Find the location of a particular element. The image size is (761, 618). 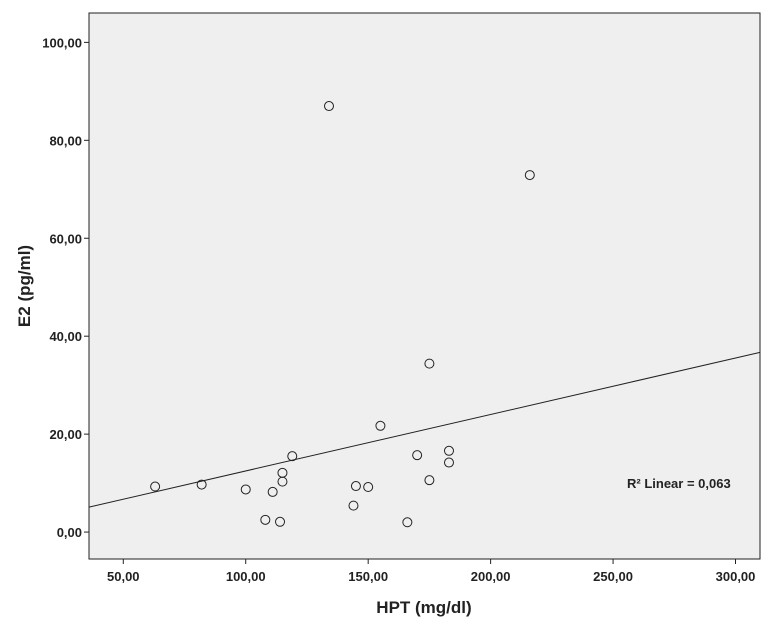

x-tick-label: 150,00 is located at coordinates (368, 576).